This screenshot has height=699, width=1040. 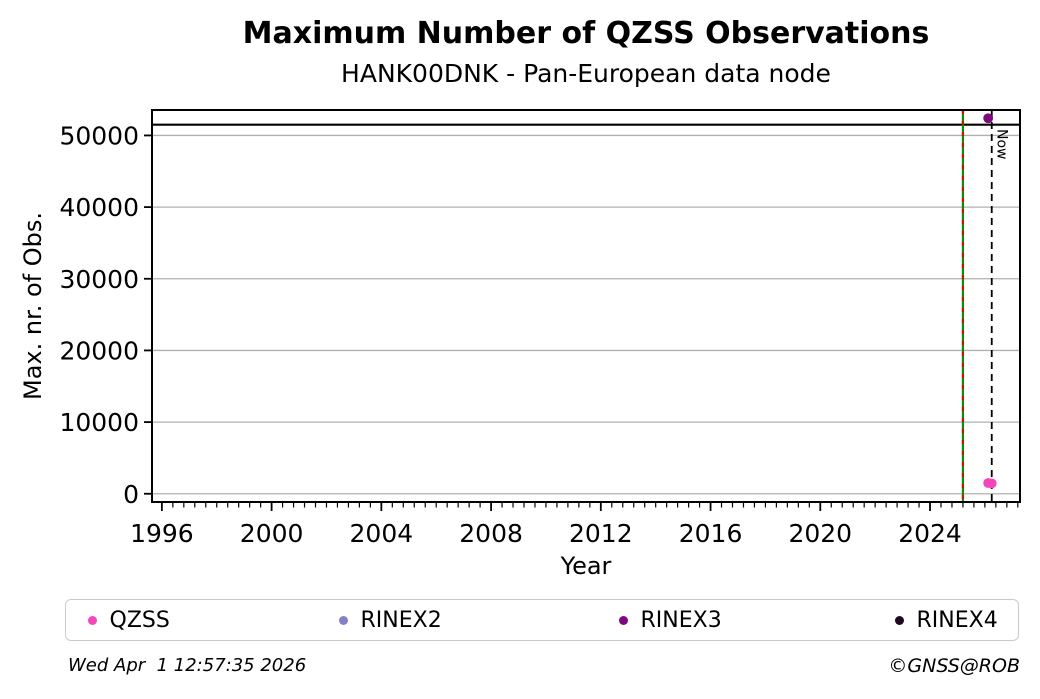 What do you see at coordinates (382, 533) in the screenshot?
I see `x-tick-label: 2004` at bounding box center [382, 533].